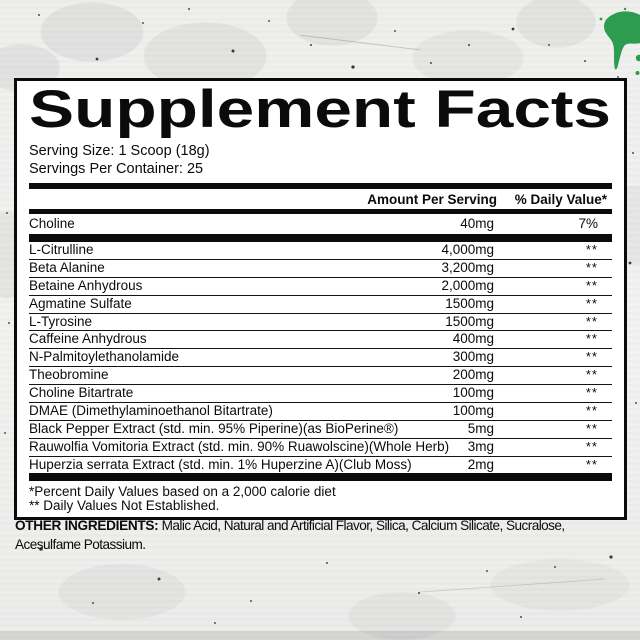 This screenshot has height=640, width=640. I want to click on row-daily-value: 7%, so click(588, 223).